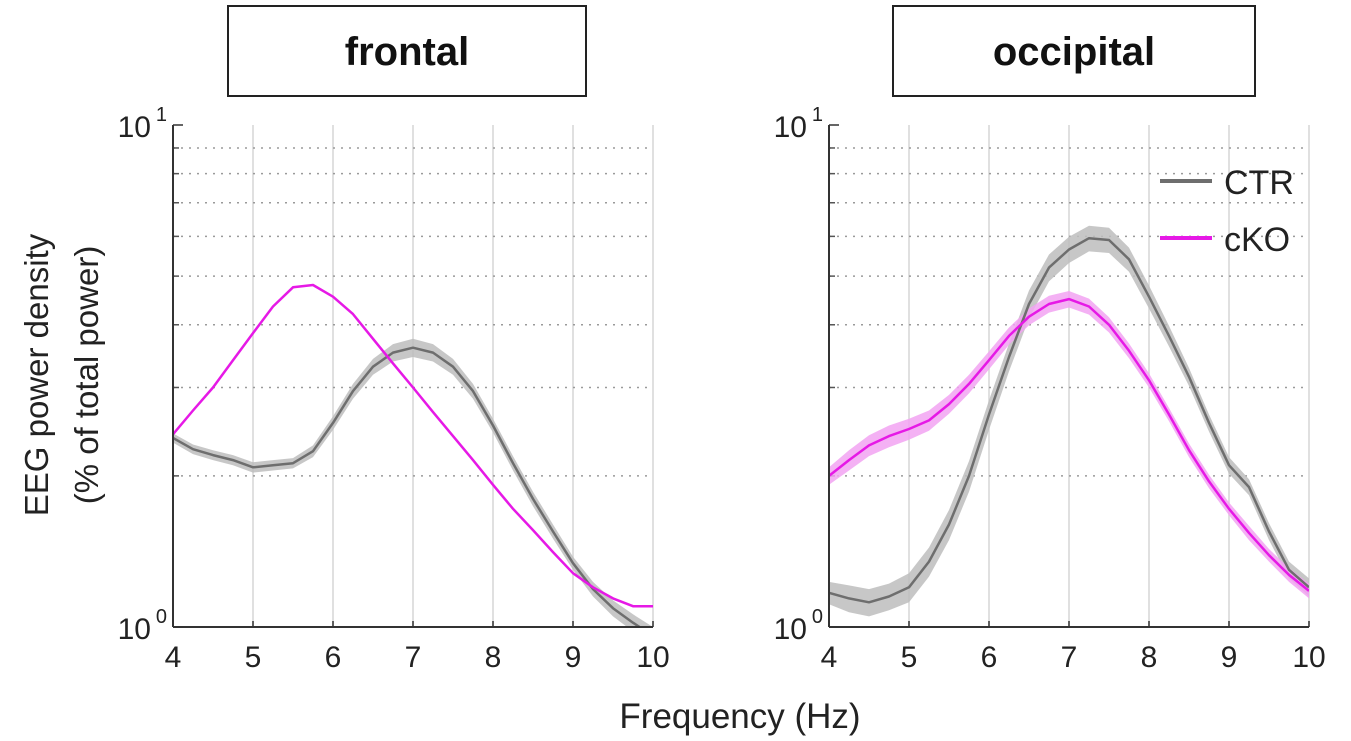 Image resolution: width=1351 pixels, height=741 pixels. I want to click on panel-title: frontal, so click(407, 52).